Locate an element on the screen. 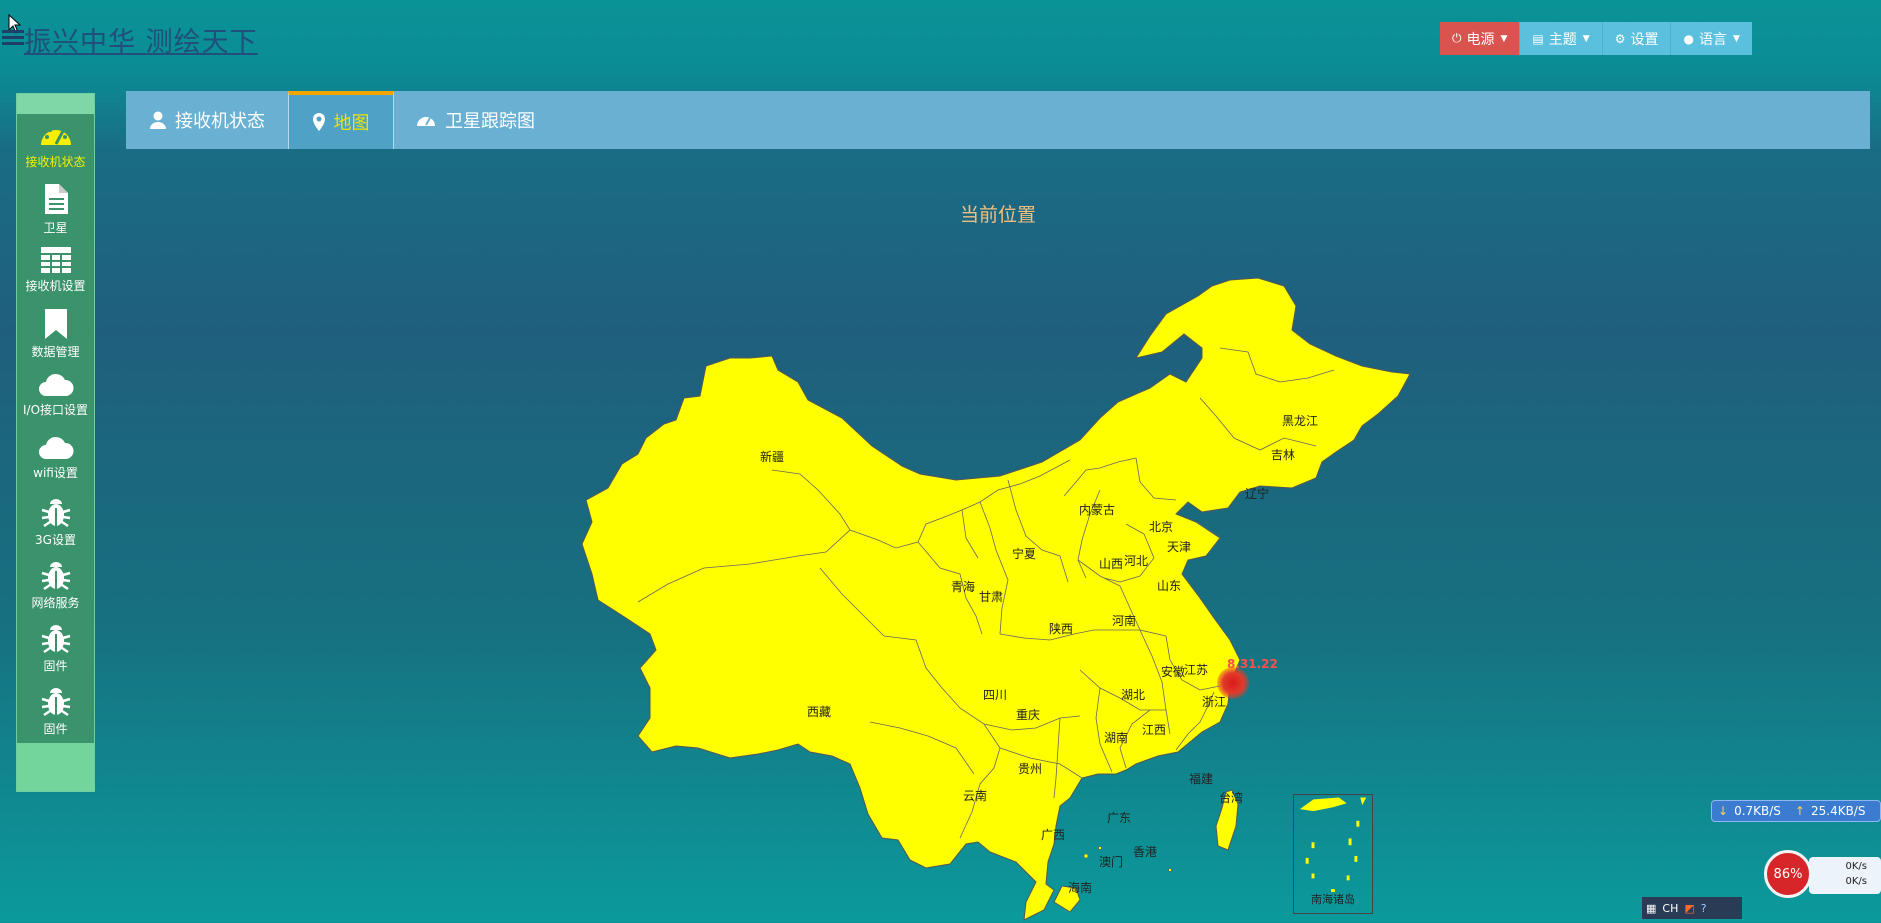 The height and width of the screenshot is (923, 1881). tab-label: 接收机状态 is located at coordinates (220, 121).